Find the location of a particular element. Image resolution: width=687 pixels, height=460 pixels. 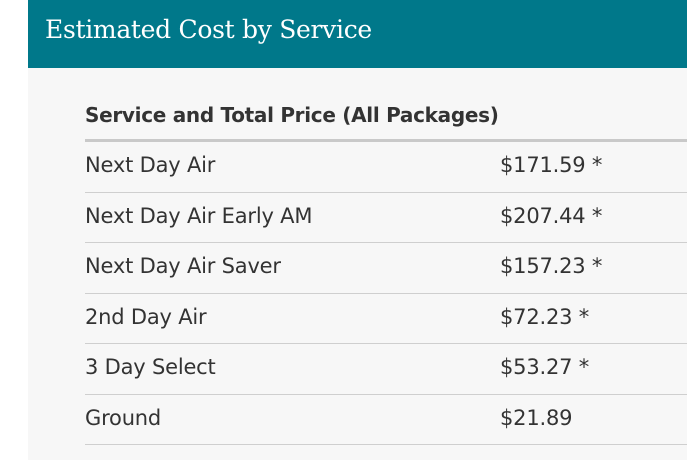

service-name: Ground is located at coordinates (123, 417).